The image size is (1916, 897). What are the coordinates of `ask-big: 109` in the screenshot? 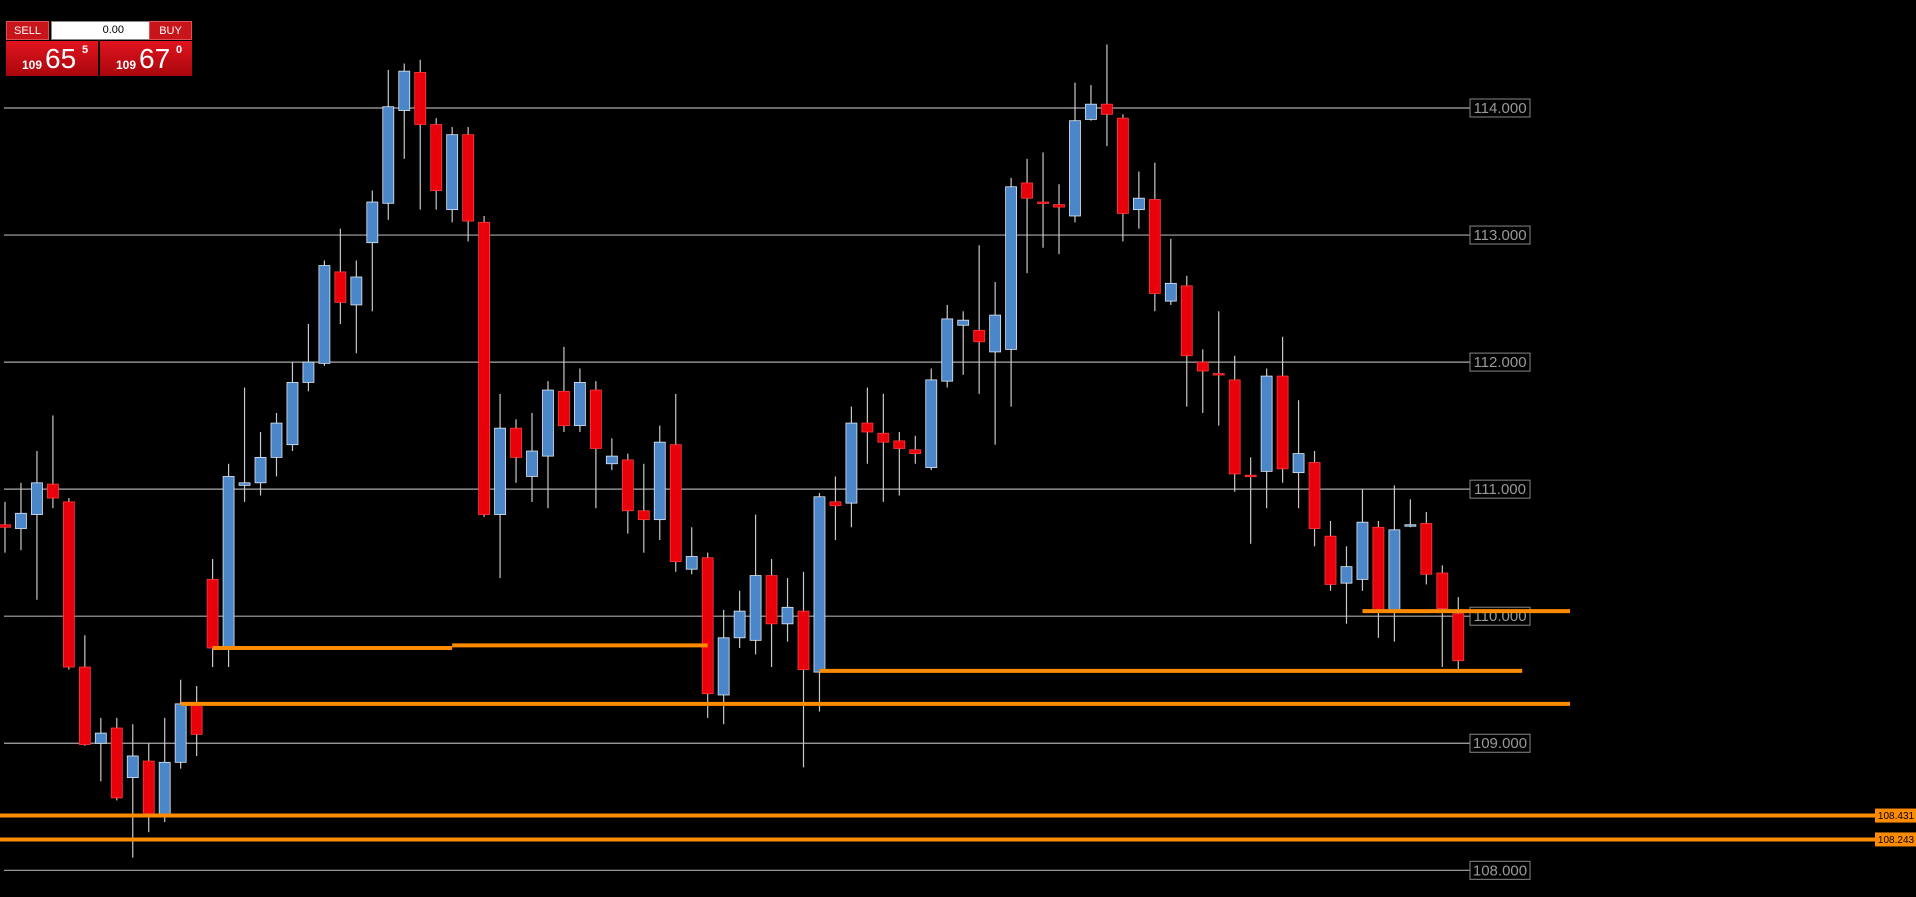 It's located at (126, 65).